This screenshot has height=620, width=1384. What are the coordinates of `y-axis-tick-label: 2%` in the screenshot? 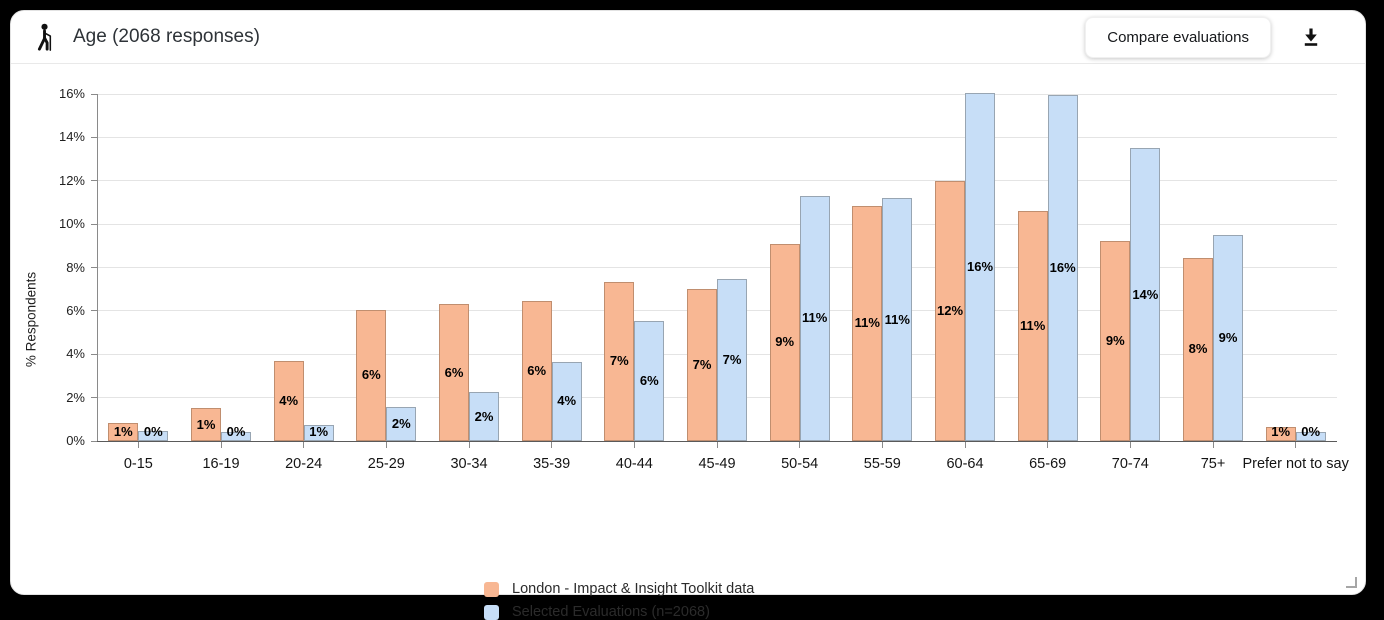 It's located at (75, 397).